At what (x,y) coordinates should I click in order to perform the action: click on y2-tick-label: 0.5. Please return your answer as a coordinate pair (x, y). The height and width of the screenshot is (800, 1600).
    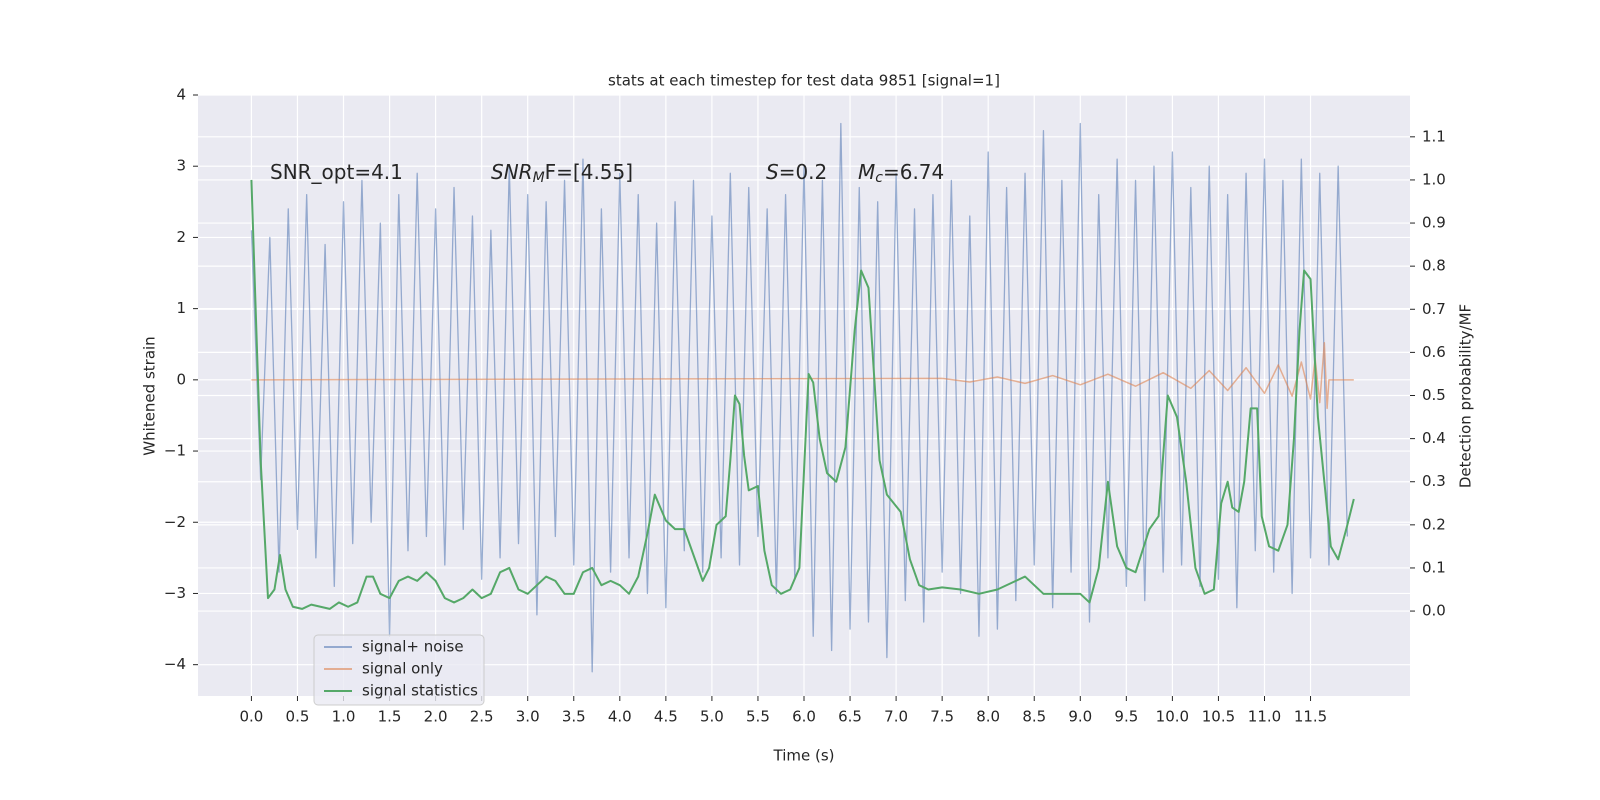
    Looking at the image, I should click on (1434, 395).